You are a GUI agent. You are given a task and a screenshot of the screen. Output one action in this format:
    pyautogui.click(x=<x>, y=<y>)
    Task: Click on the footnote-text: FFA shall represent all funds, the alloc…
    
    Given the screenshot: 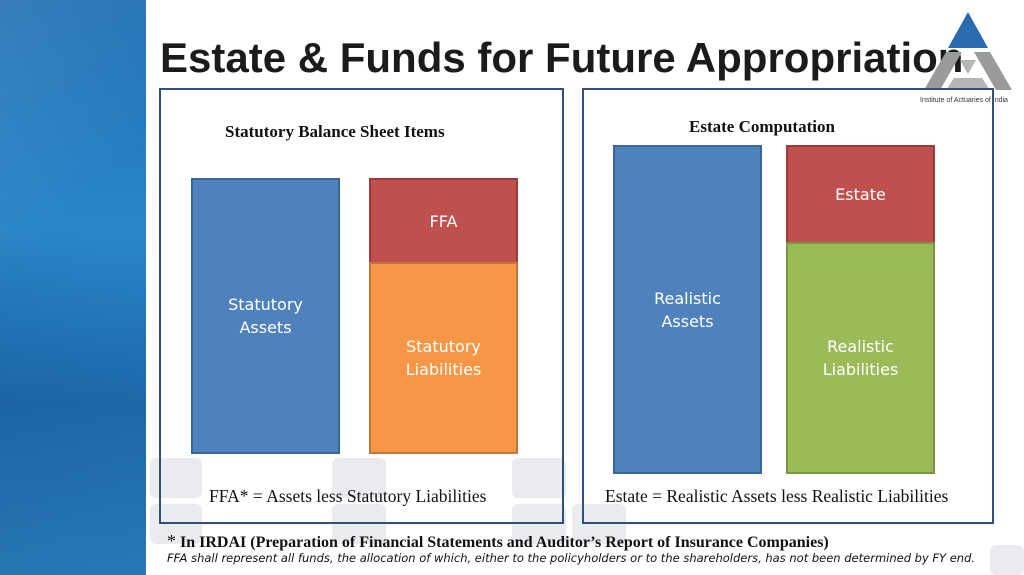 What is the action you would take?
    pyautogui.click(x=571, y=558)
    